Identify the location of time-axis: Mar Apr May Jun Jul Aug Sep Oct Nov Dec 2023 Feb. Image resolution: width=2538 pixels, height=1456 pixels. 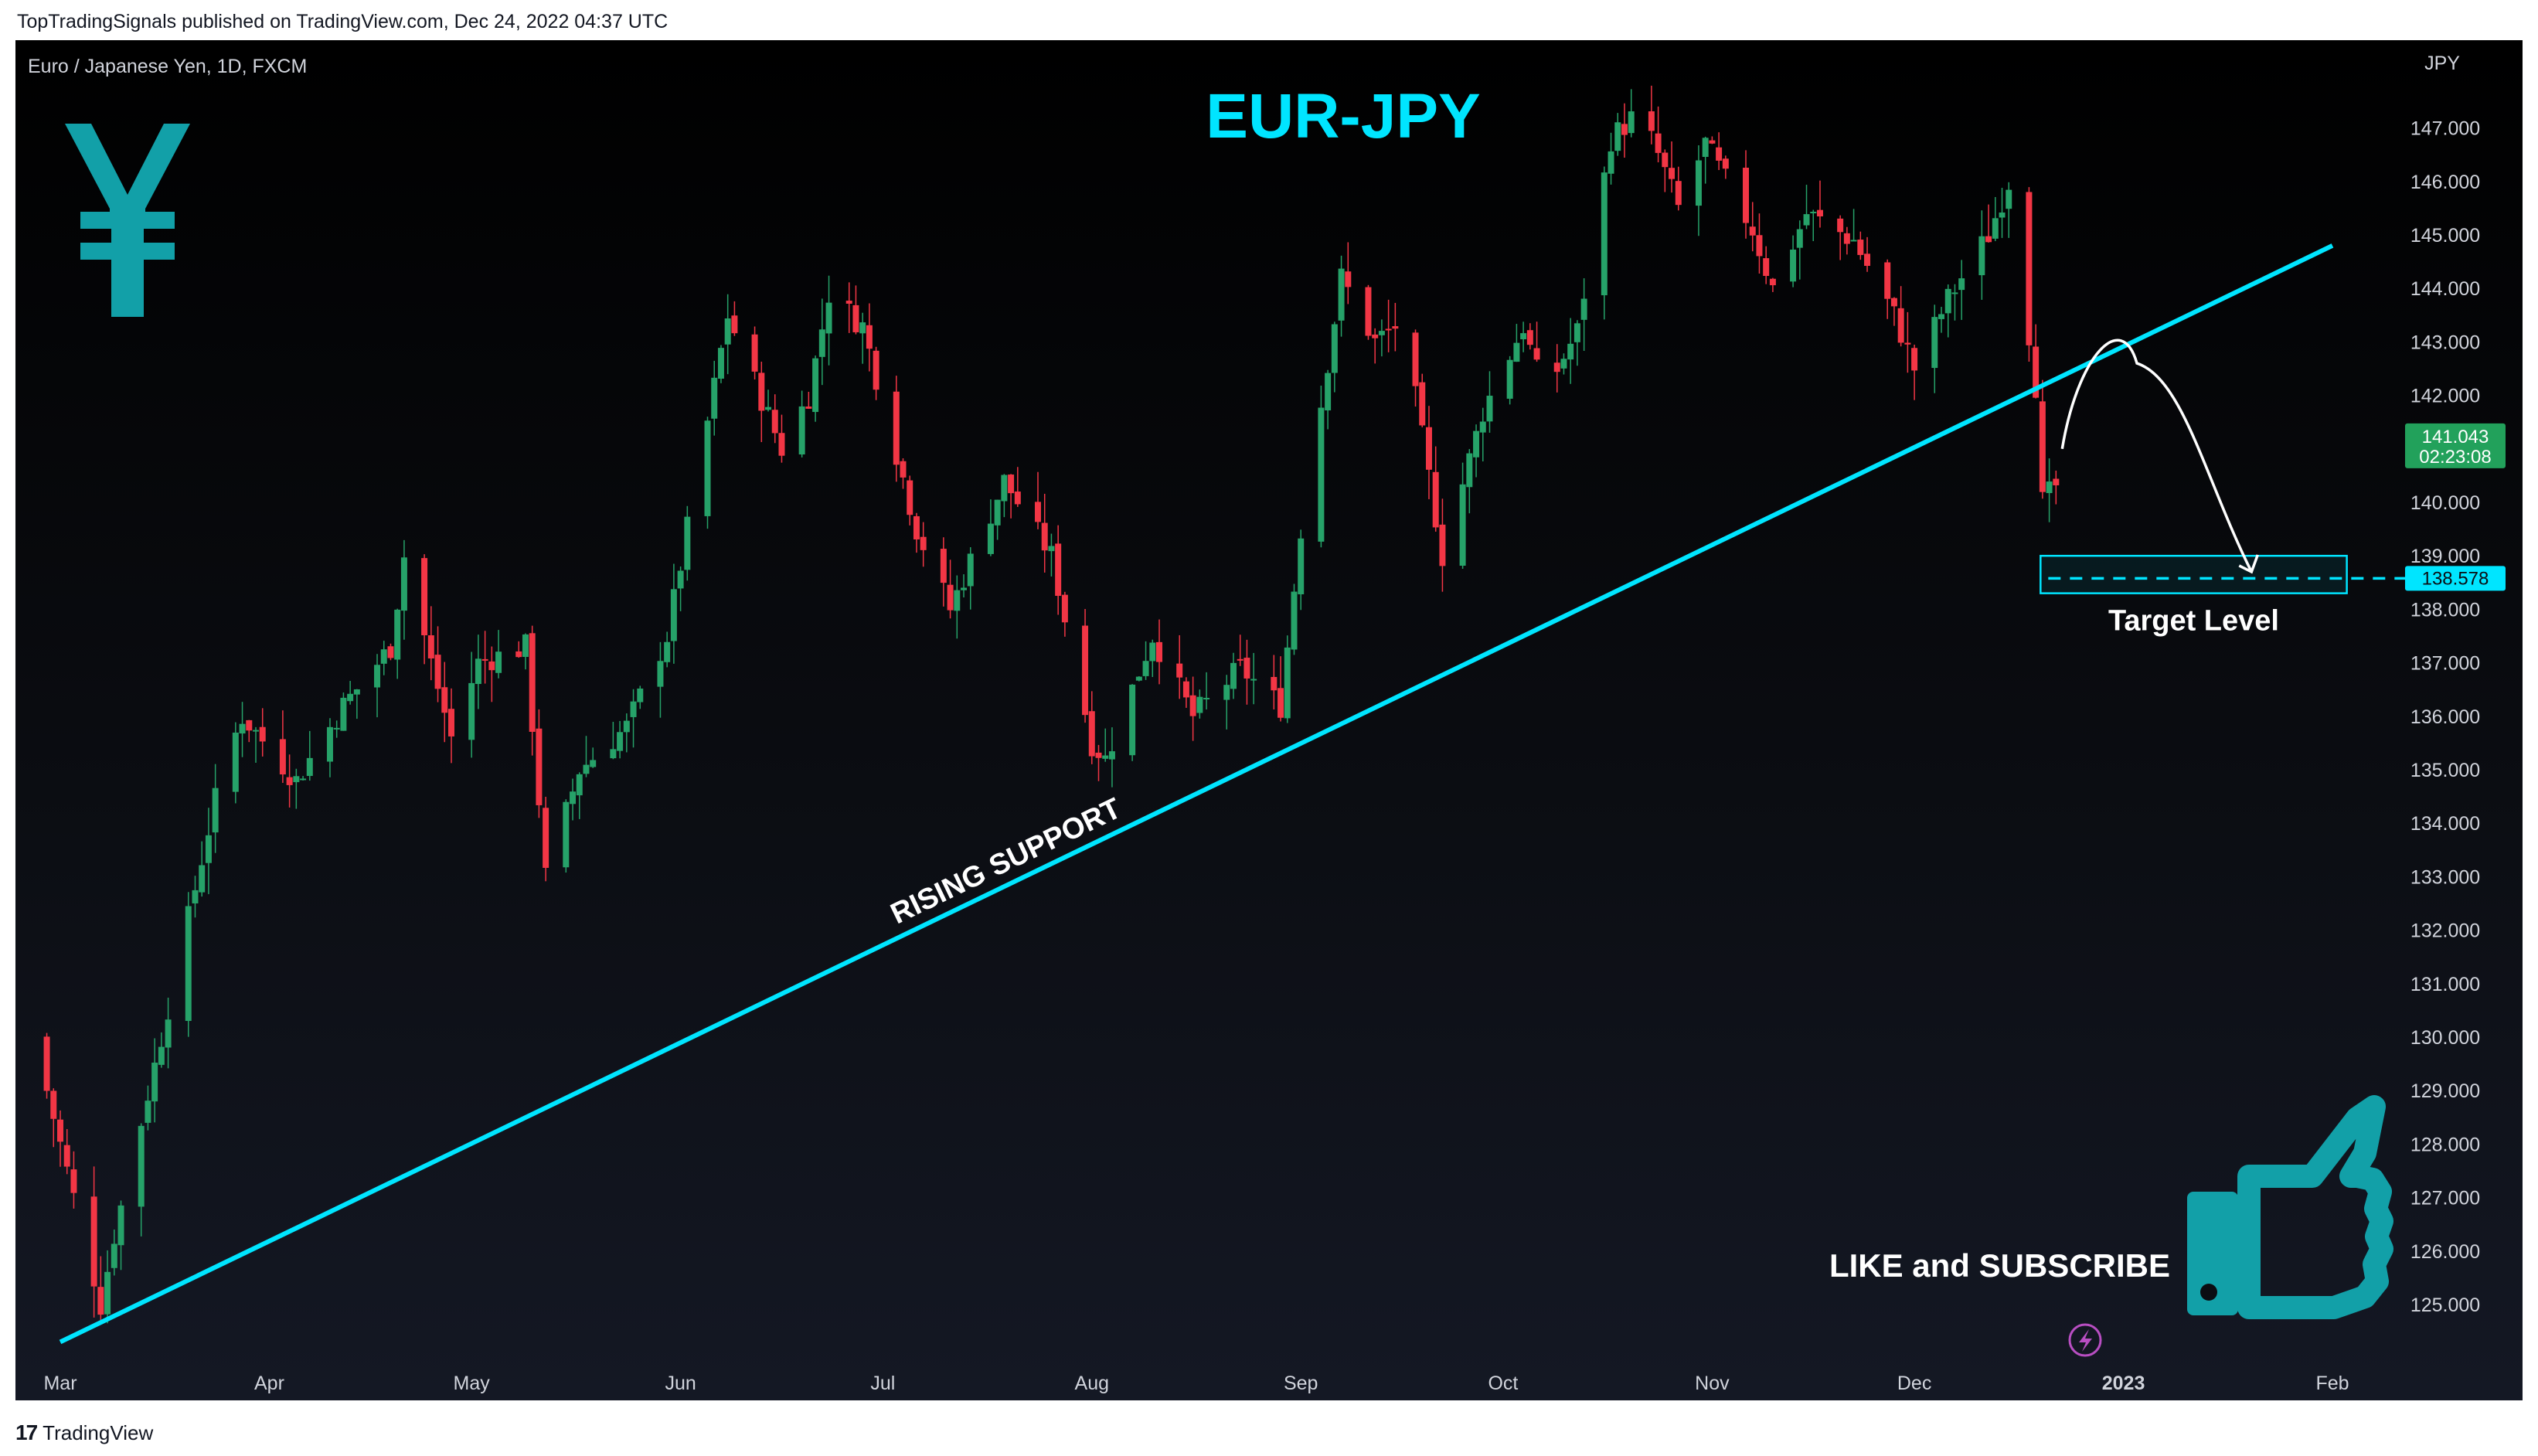
(1196, 1383).